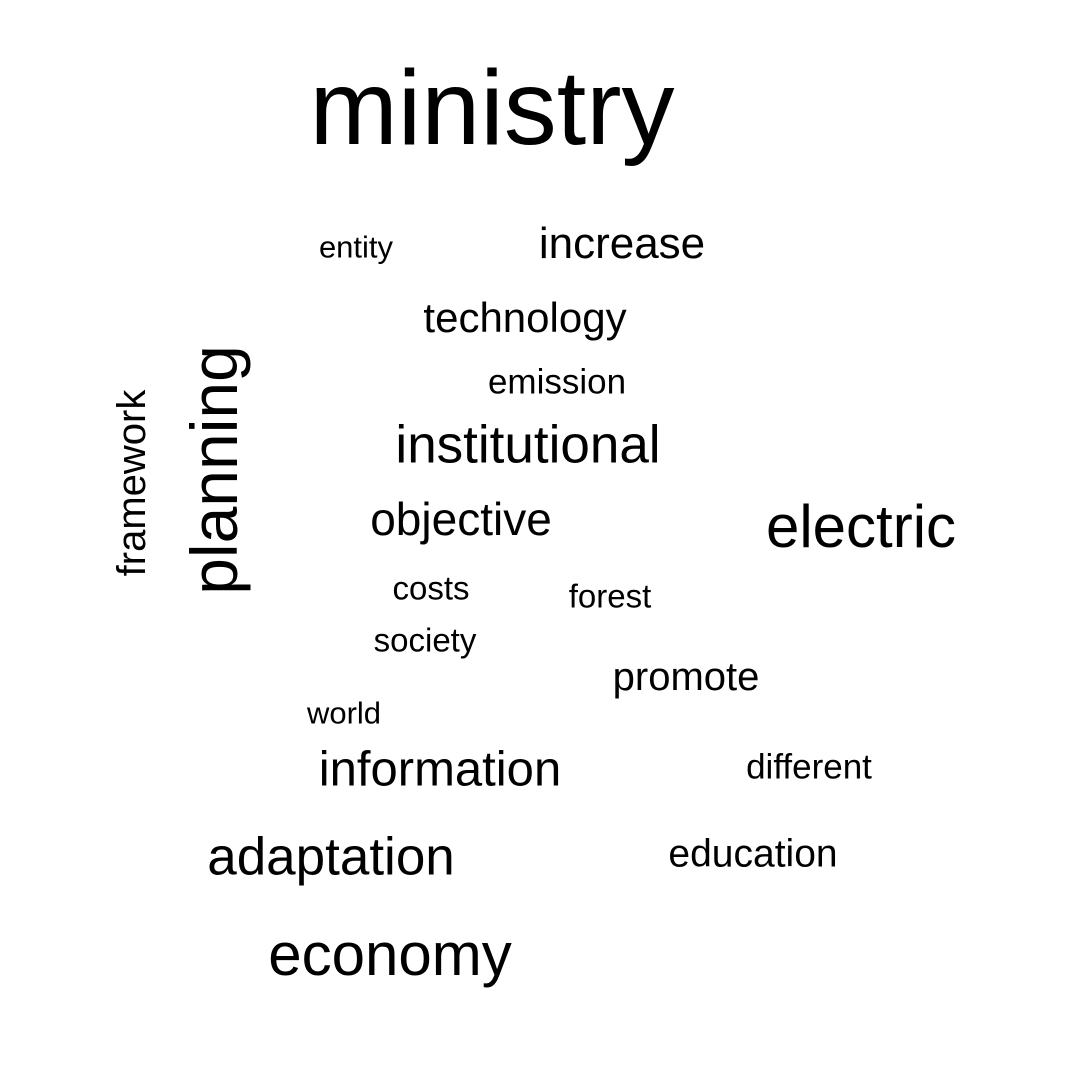 Image resolution: width=1072 pixels, height=1074 pixels. What do you see at coordinates (461, 519) in the screenshot?
I see `word-objective: objective` at bounding box center [461, 519].